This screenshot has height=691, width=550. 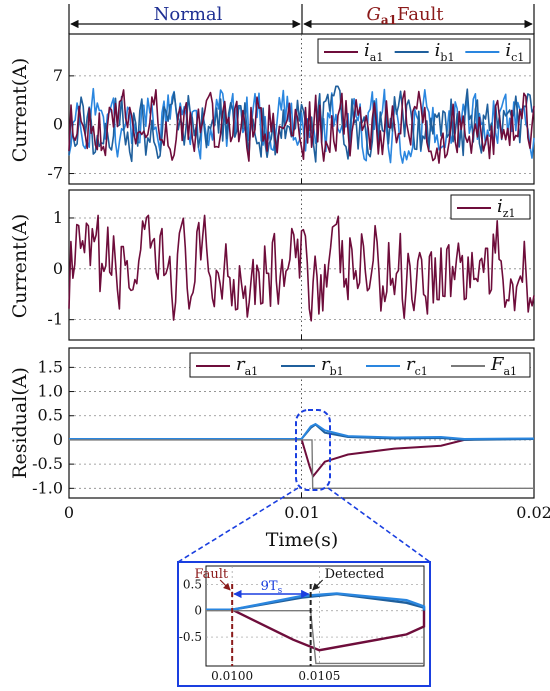 What do you see at coordinates (20, 423) in the screenshot?
I see `panel3-ylabel: Residual(A)` at bounding box center [20, 423].